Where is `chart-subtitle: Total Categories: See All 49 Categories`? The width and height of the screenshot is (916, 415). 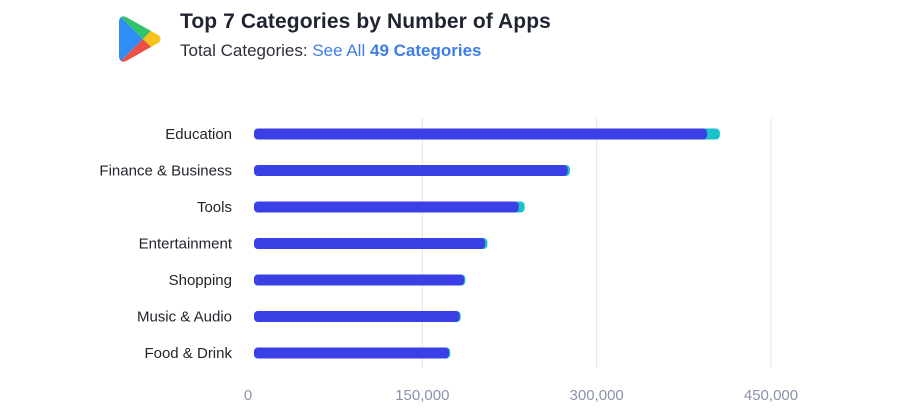
chart-subtitle: Total Categories: See All 49 Categories is located at coordinates (330, 51).